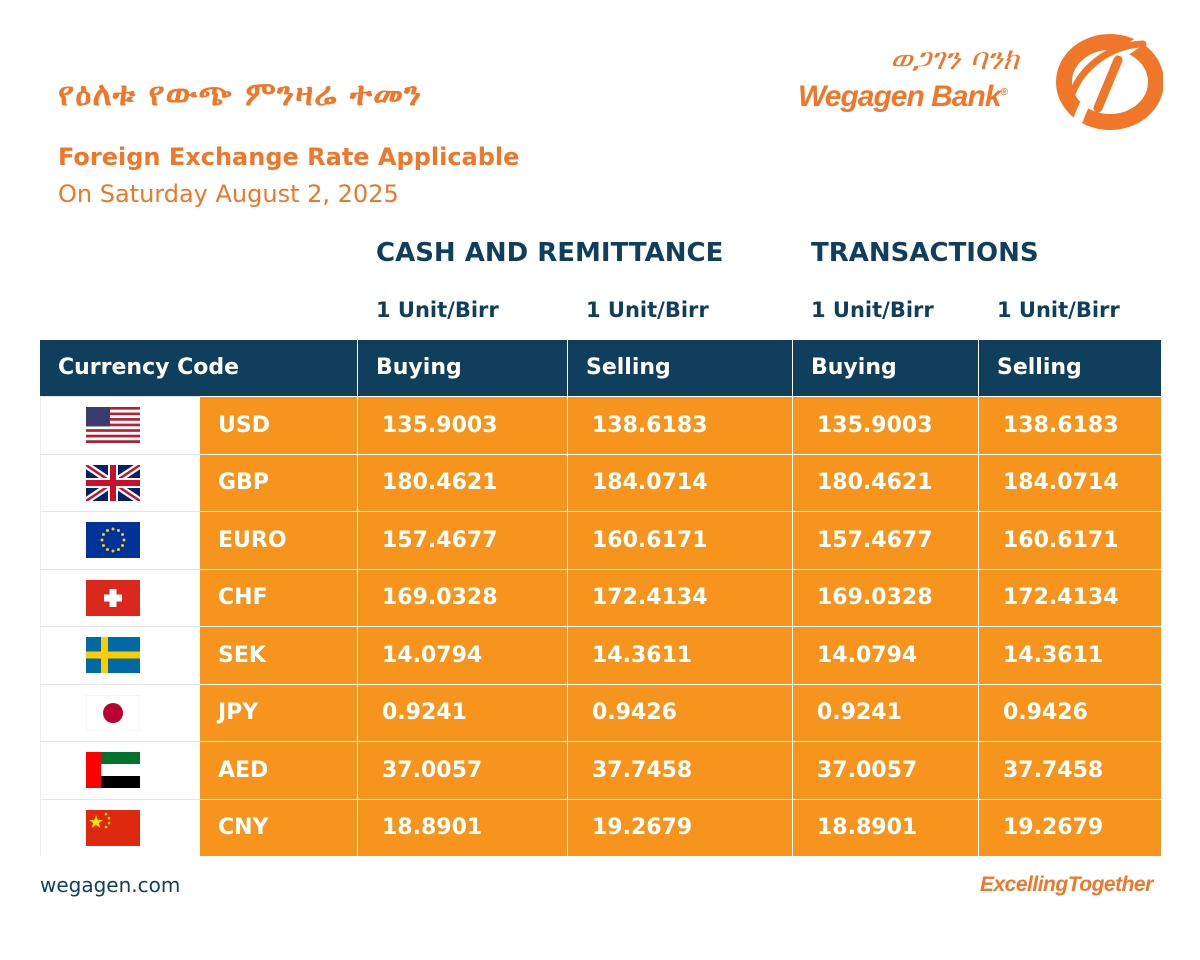  Describe the element at coordinates (679, 770) in the screenshot. I see `cash-selling-rate: 37.7458` at that location.